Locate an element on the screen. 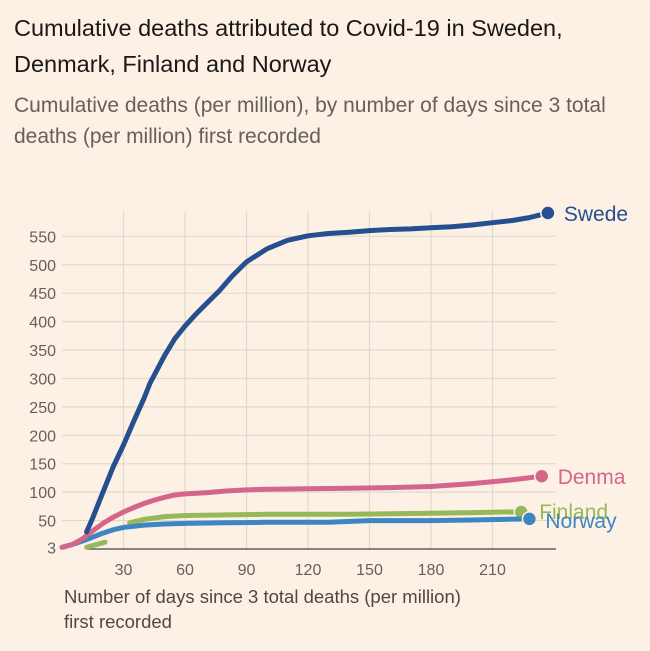 Image resolution: width=650 pixels, height=651 pixels. y-tick-label: 200 is located at coordinates (42, 436).